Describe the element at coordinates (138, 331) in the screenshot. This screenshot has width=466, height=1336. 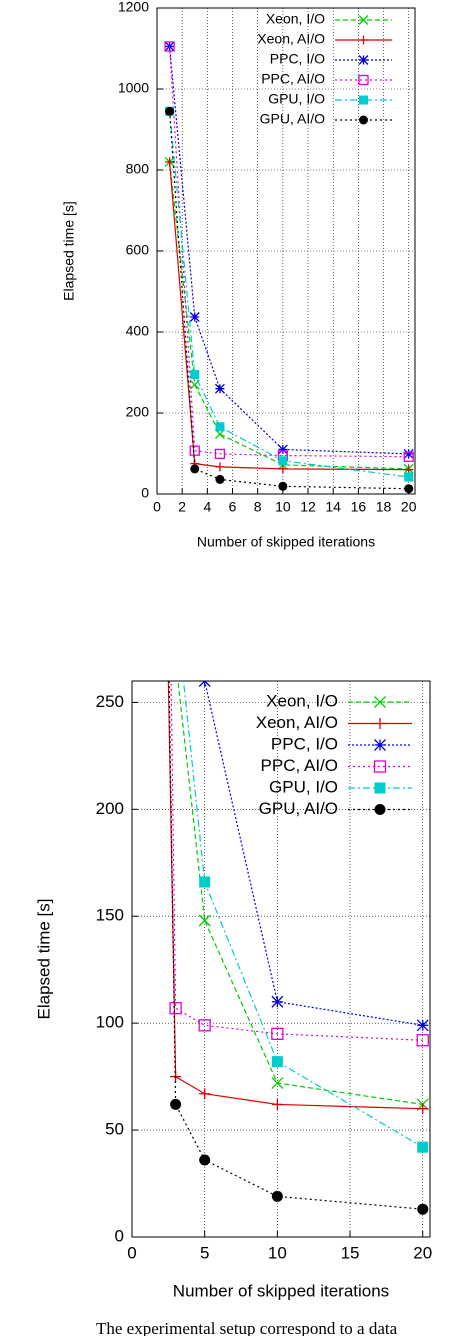
I see `y-tick-label: 400` at that location.